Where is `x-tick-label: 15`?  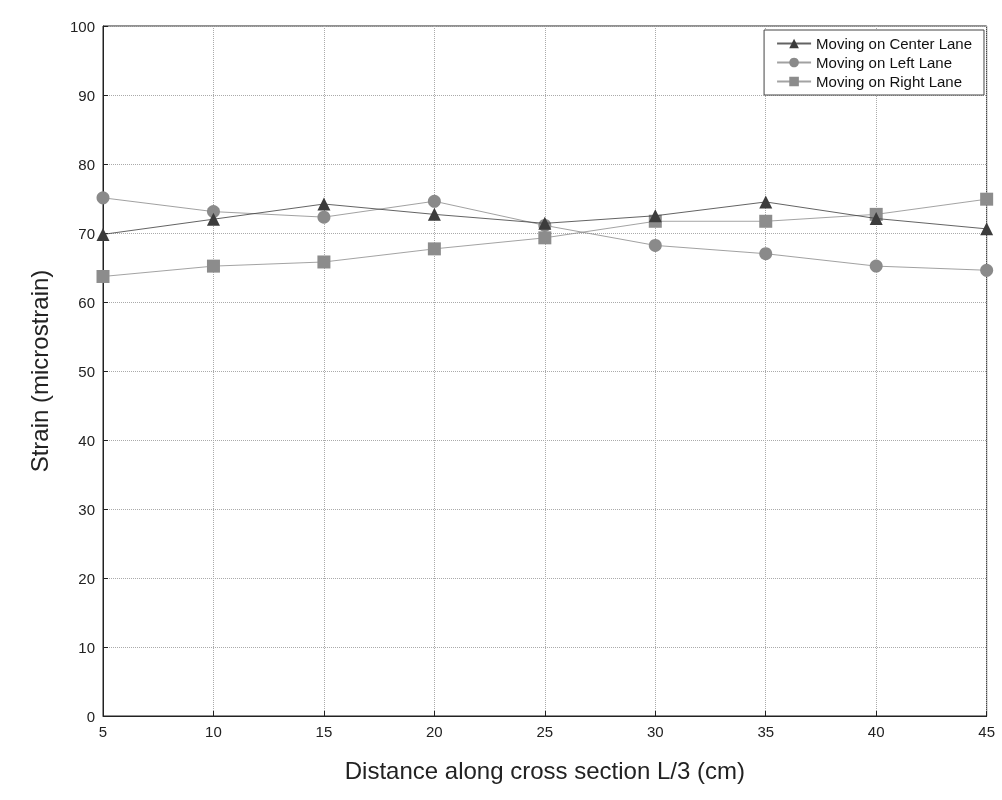 x-tick-label: 15 is located at coordinates (324, 731).